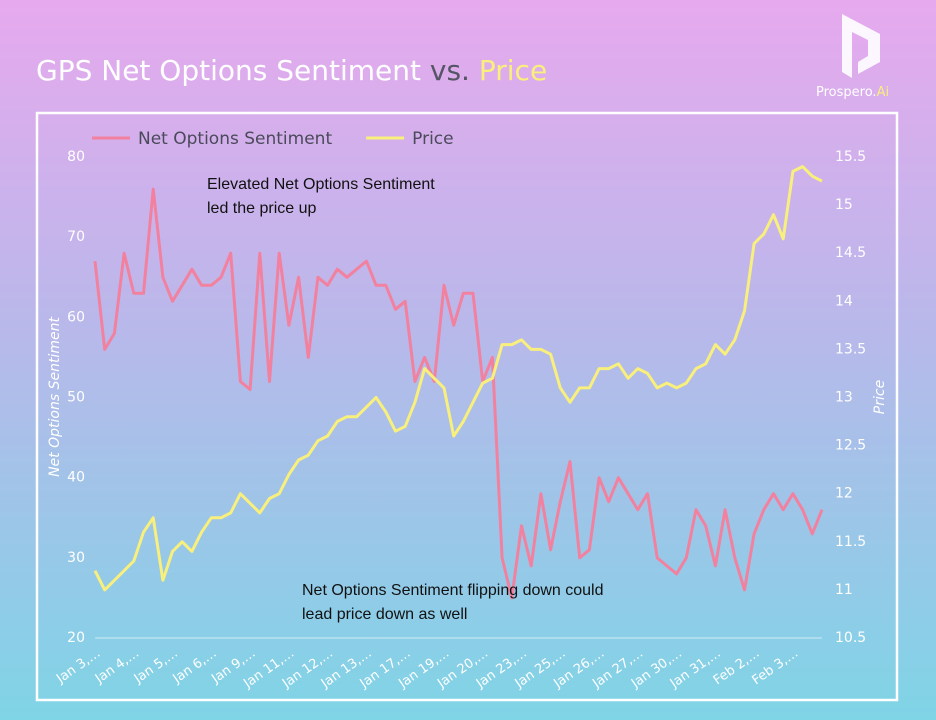 This screenshot has width=936, height=720. What do you see at coordinates (850, 157) in the screenshot?
I see `y2-tick-label: 15.5` at bounding box center [850, 157].